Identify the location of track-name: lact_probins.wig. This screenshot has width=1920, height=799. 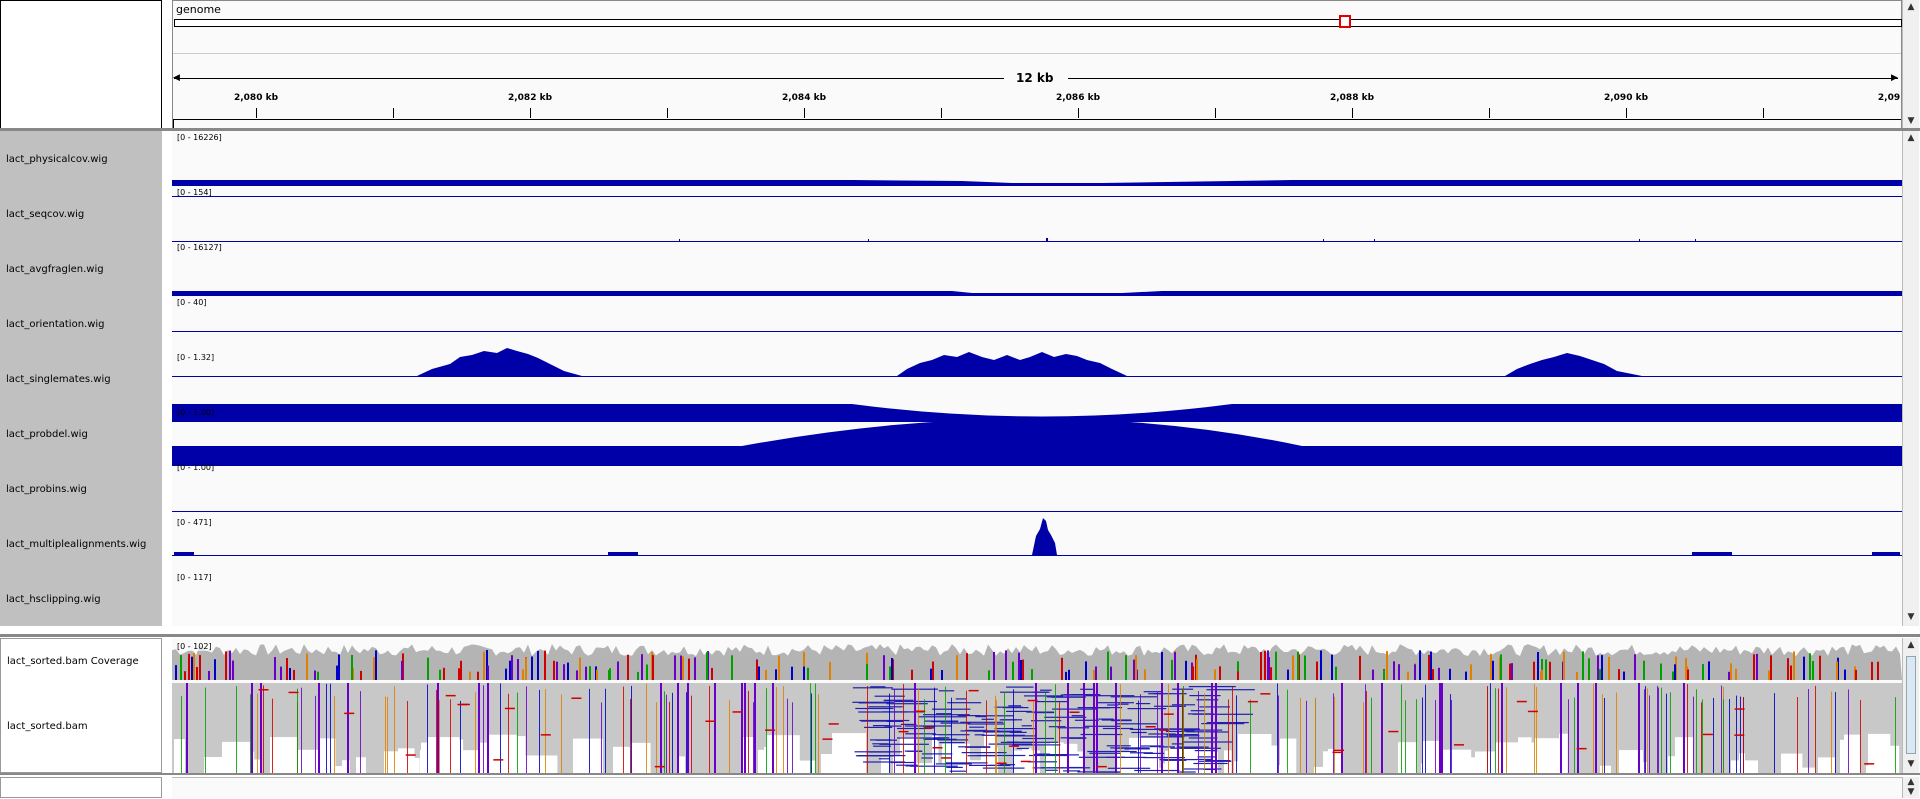
(46, 489).